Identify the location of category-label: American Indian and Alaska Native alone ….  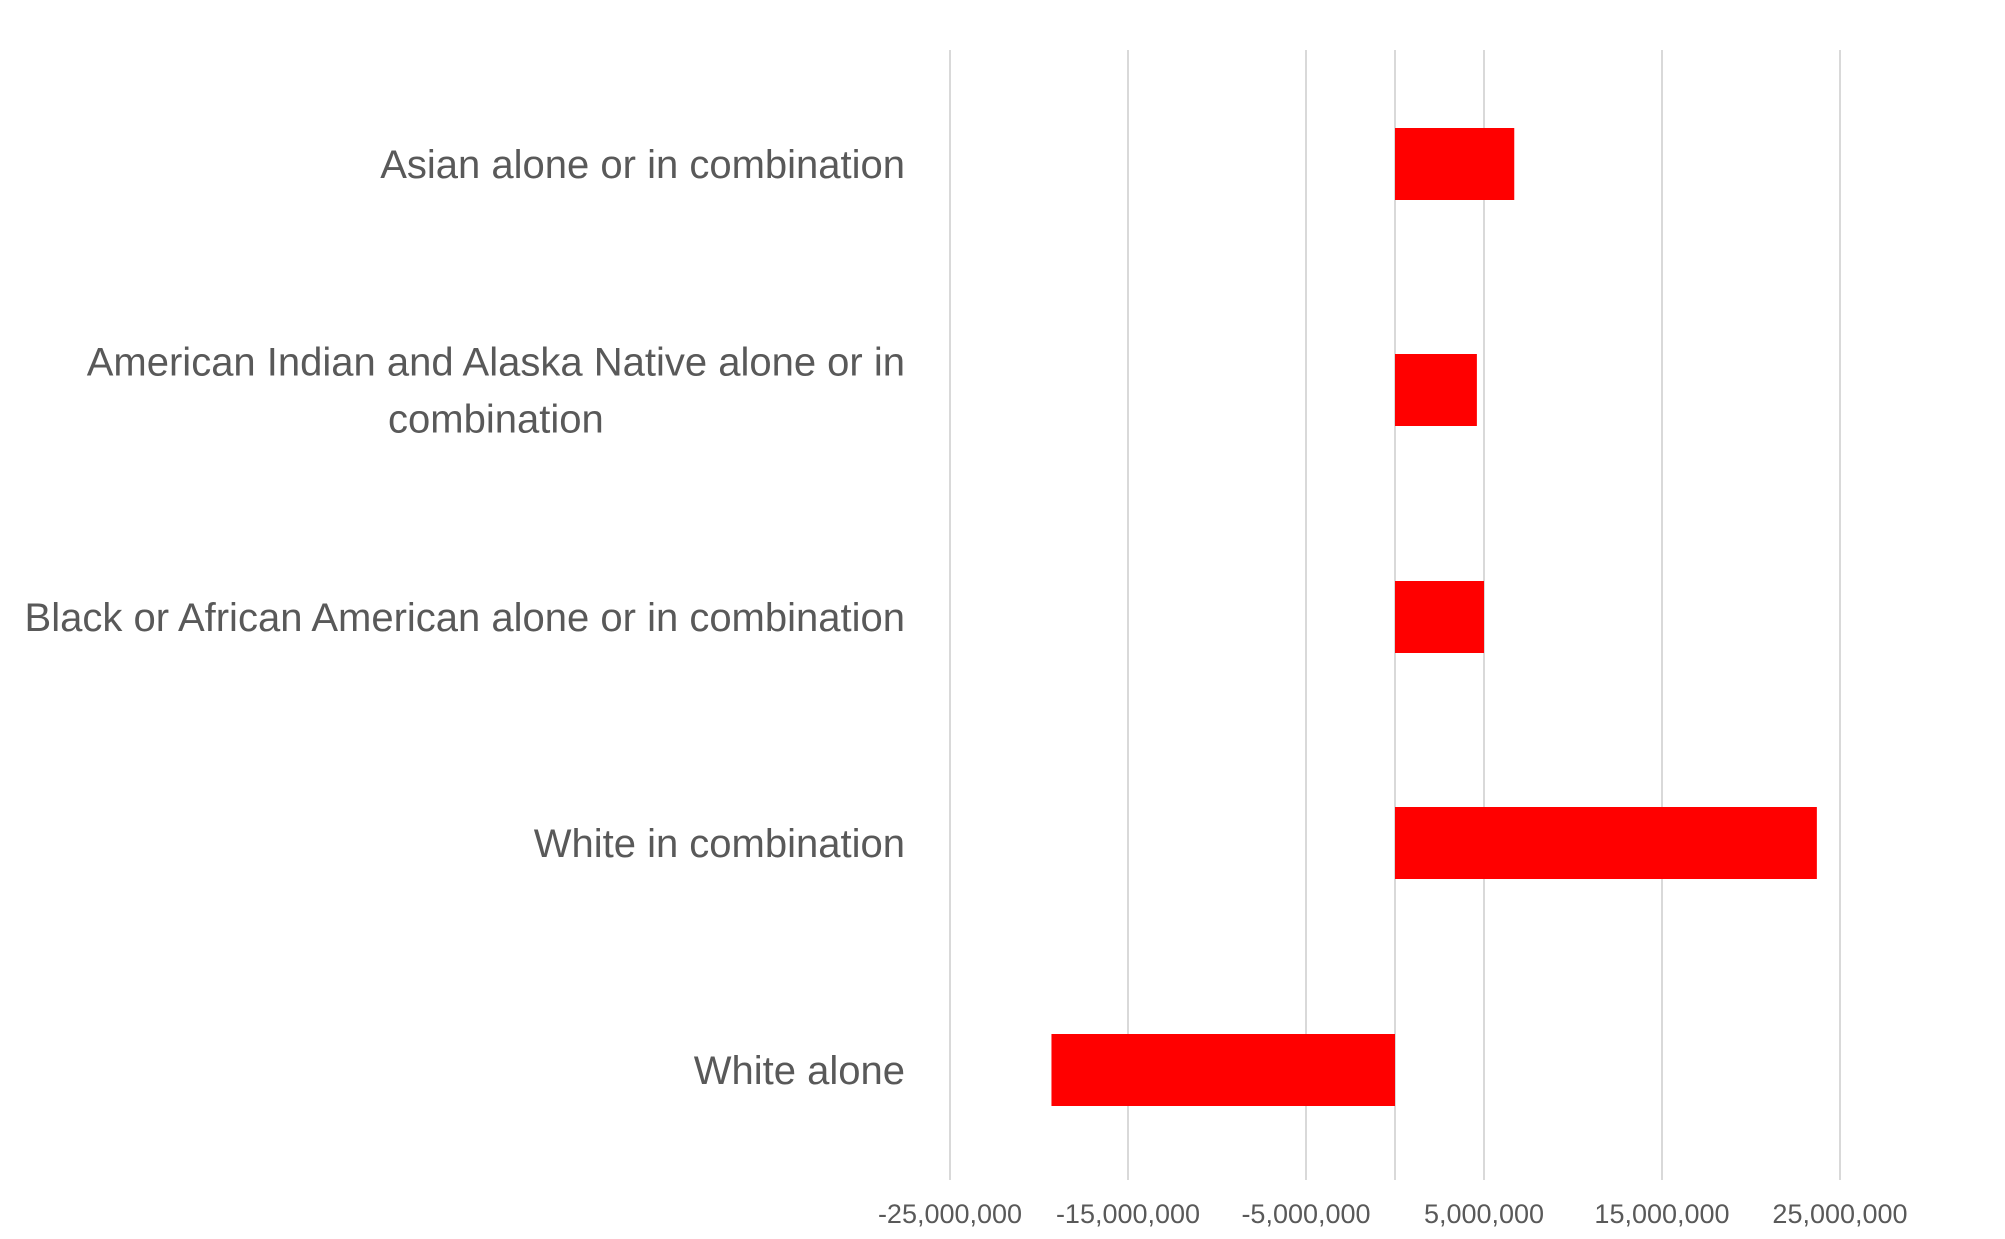
(496, 391).